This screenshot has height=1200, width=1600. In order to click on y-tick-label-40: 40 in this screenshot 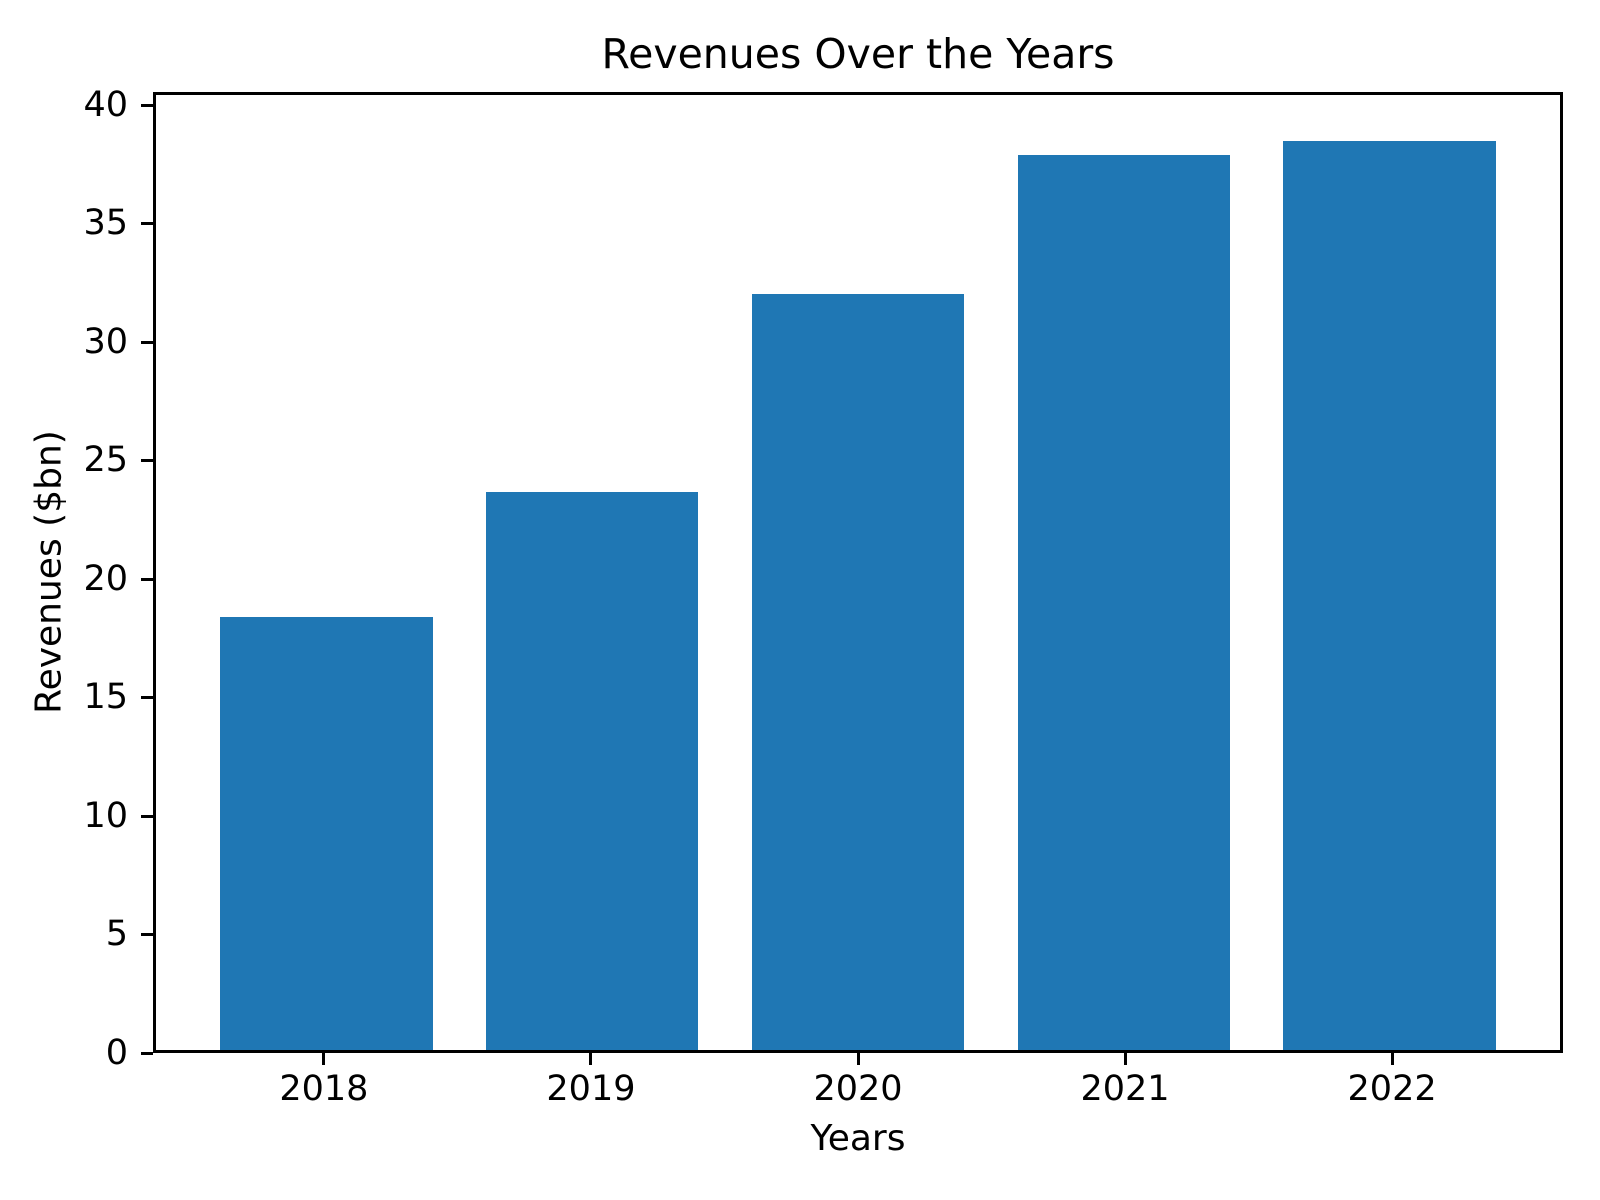, I will do `click(105, 104)`.